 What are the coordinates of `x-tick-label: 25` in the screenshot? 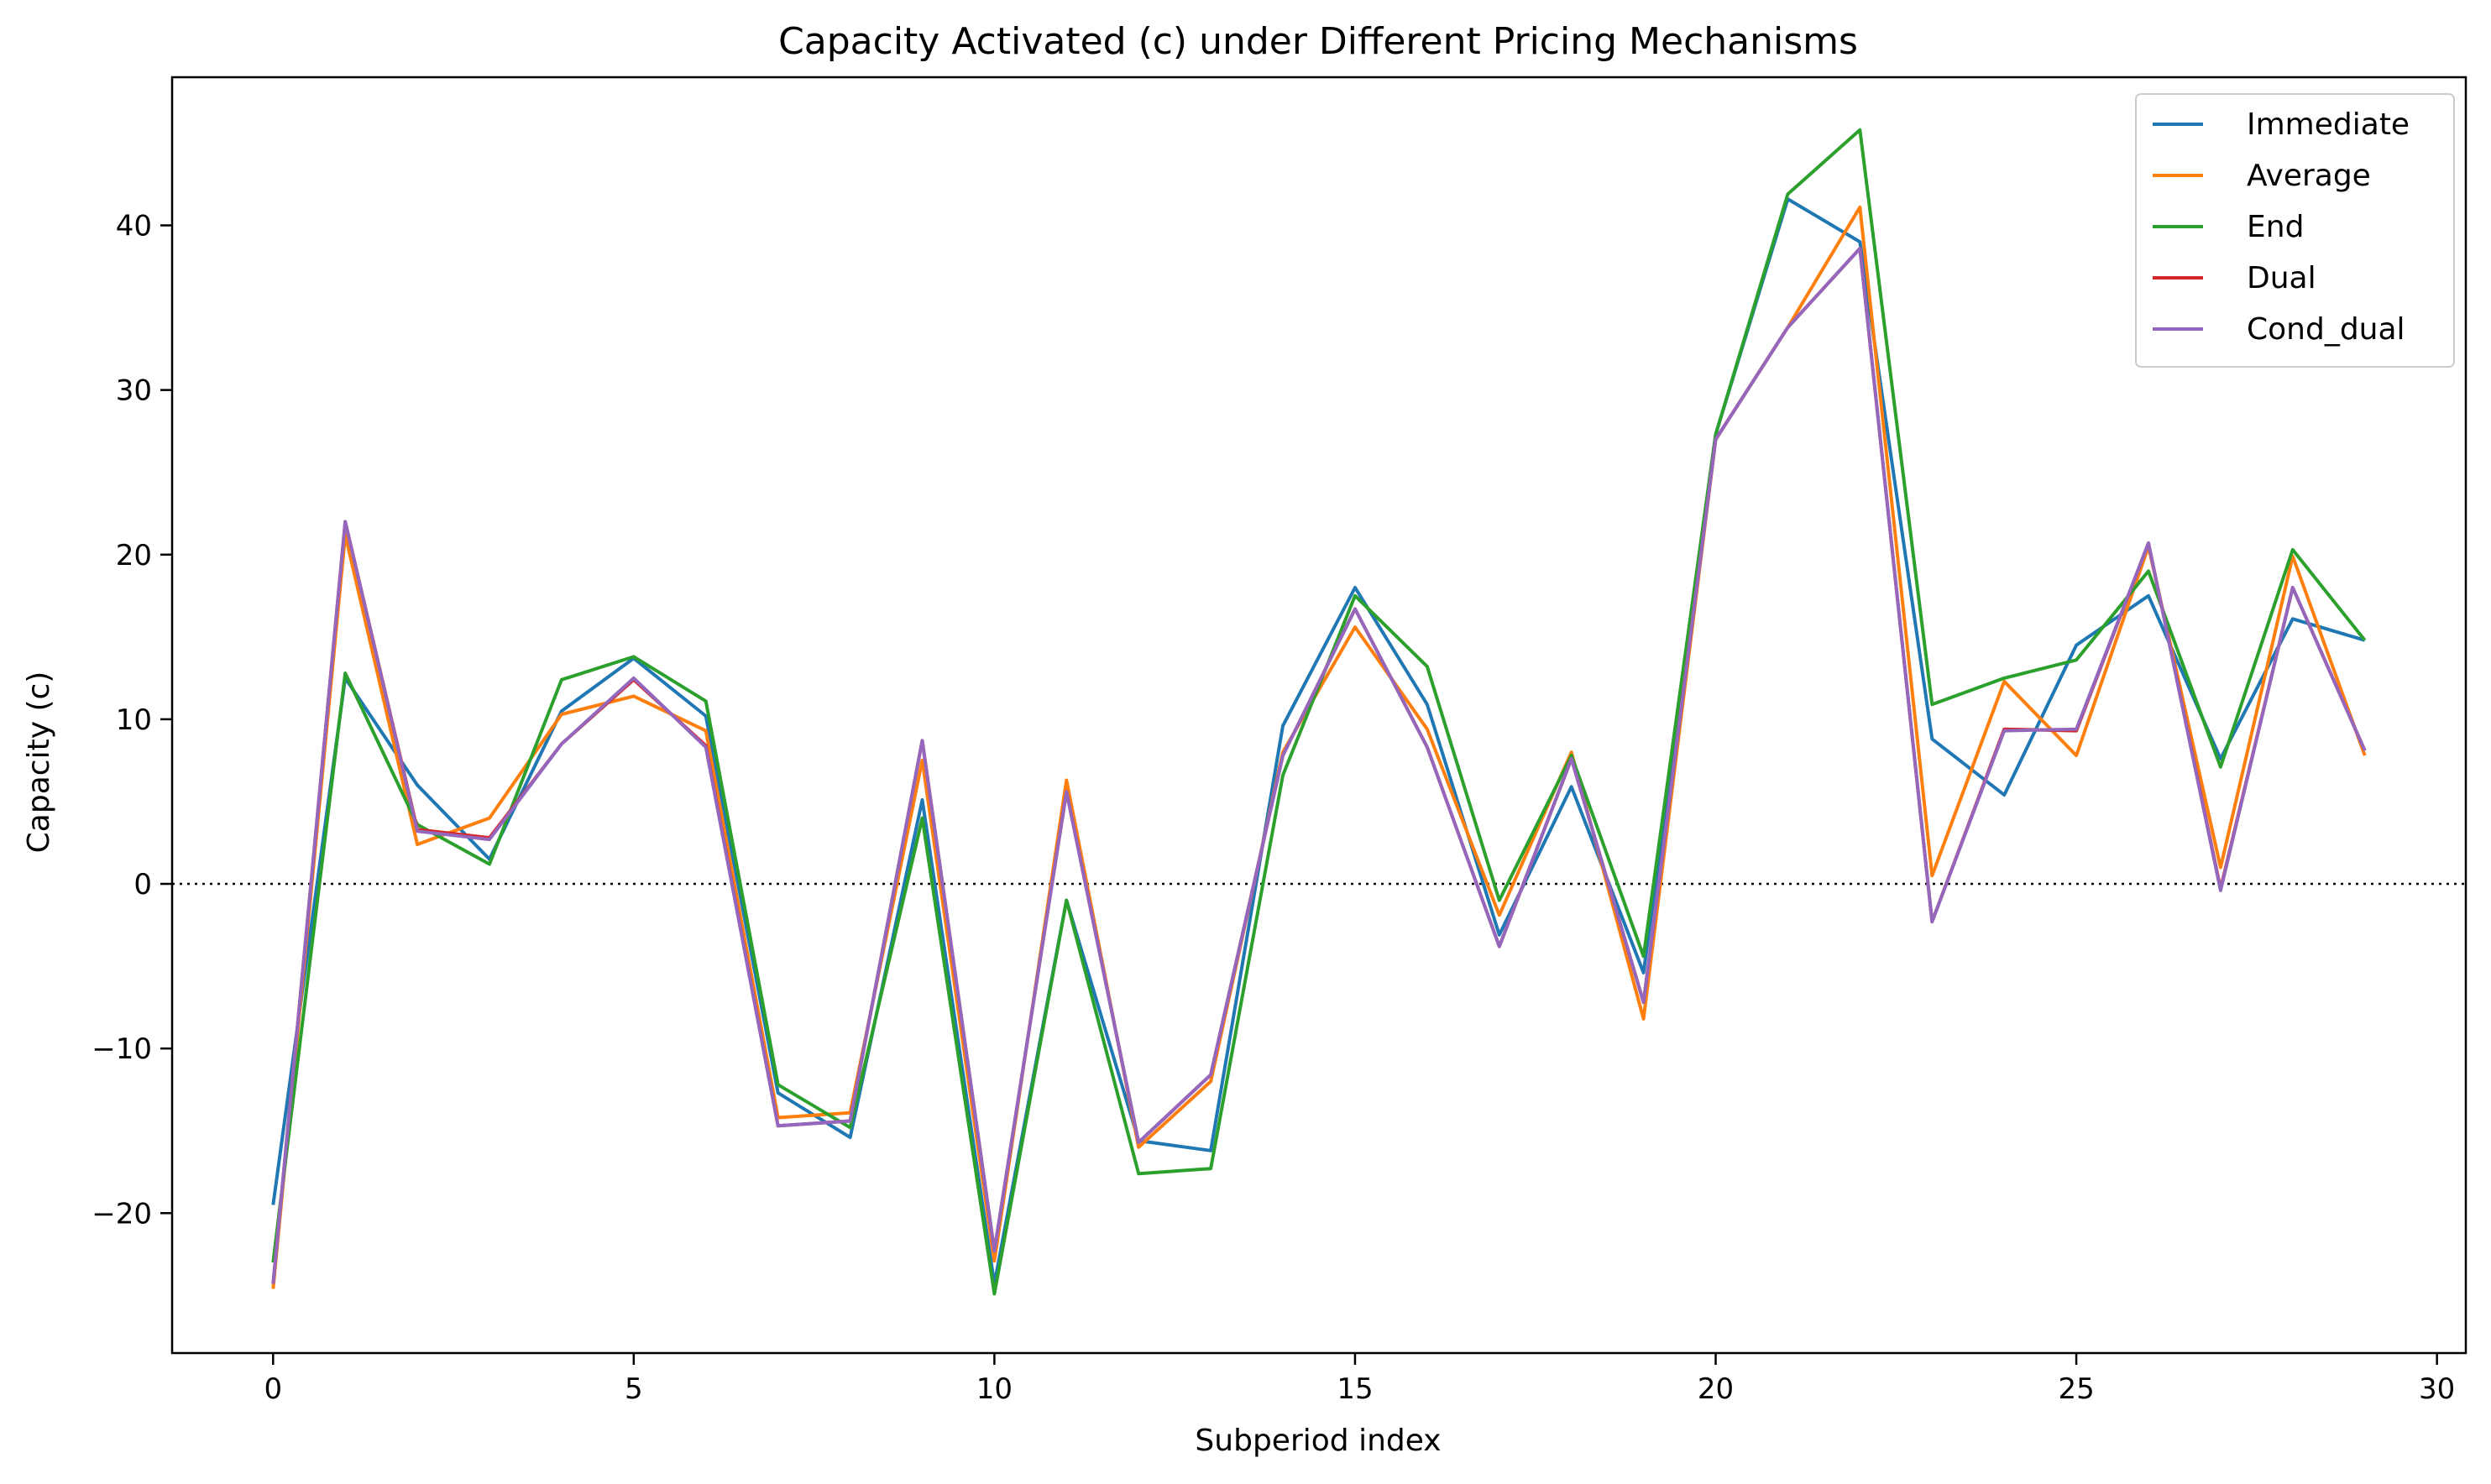 It's located at (2076, 1389).